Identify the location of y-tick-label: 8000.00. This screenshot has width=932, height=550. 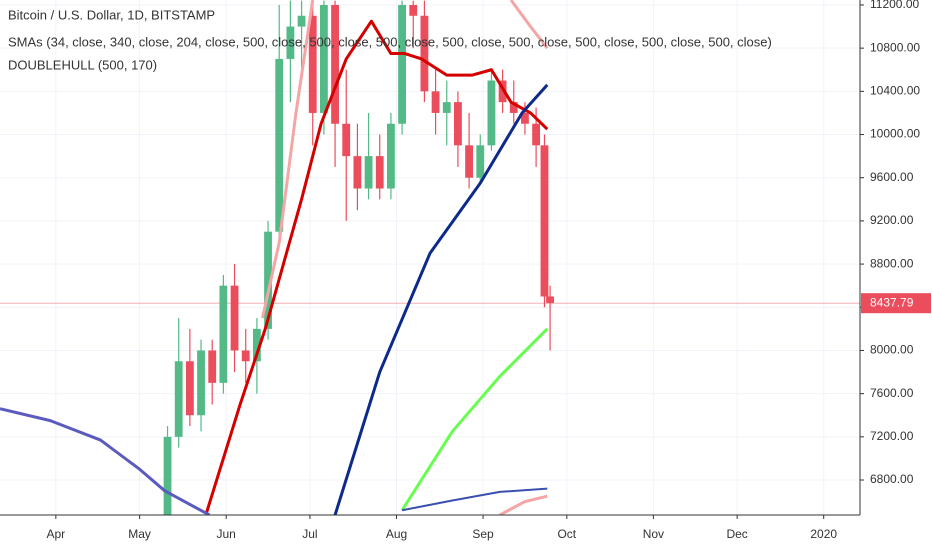
(892, 350).